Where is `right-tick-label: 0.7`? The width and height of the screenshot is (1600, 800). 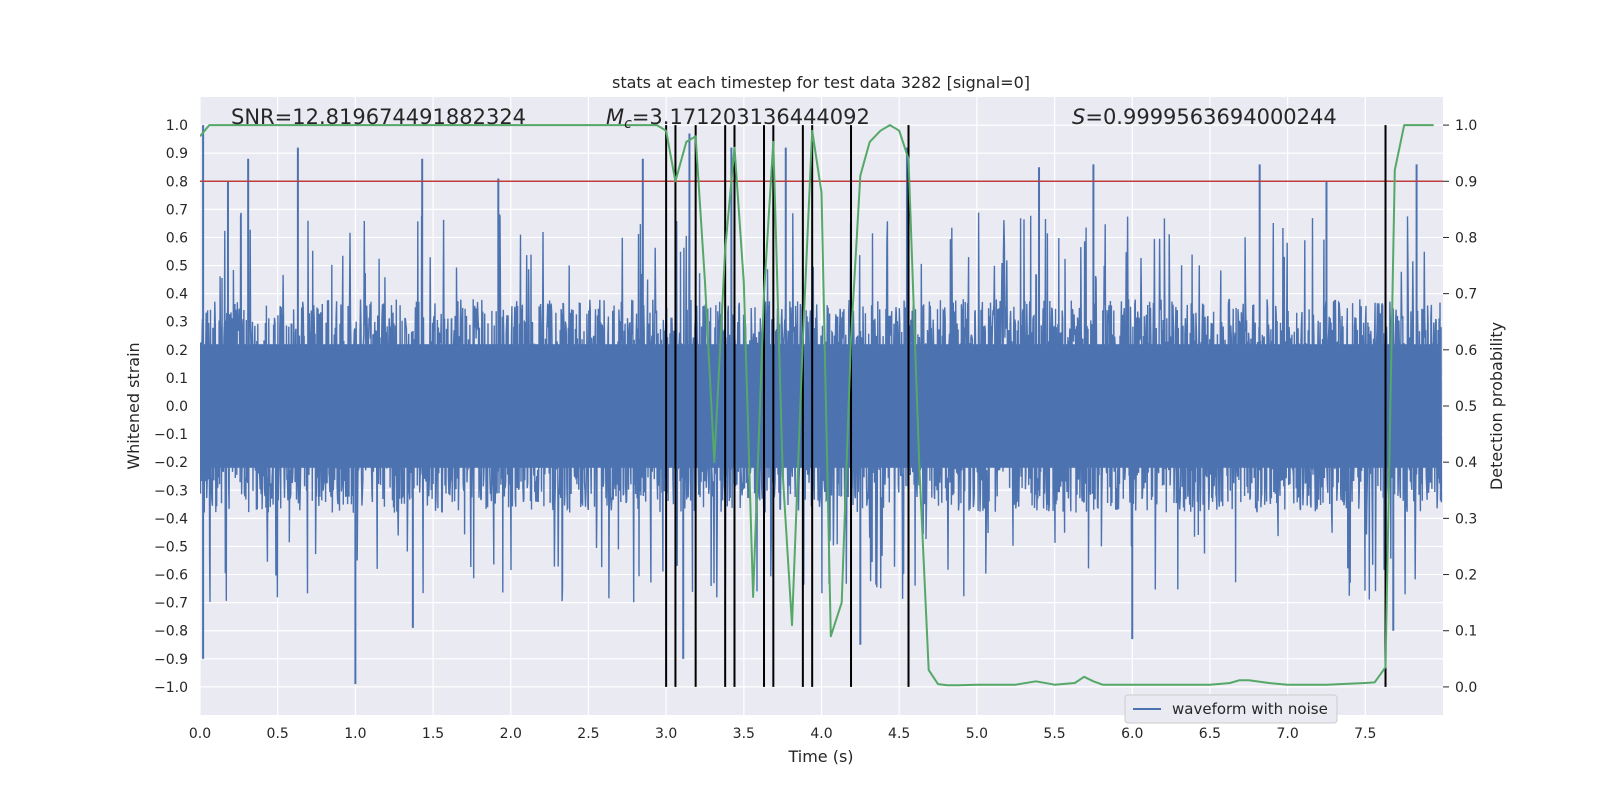
right-tick-label: 0.7 is located at coordinates (1466, 295).